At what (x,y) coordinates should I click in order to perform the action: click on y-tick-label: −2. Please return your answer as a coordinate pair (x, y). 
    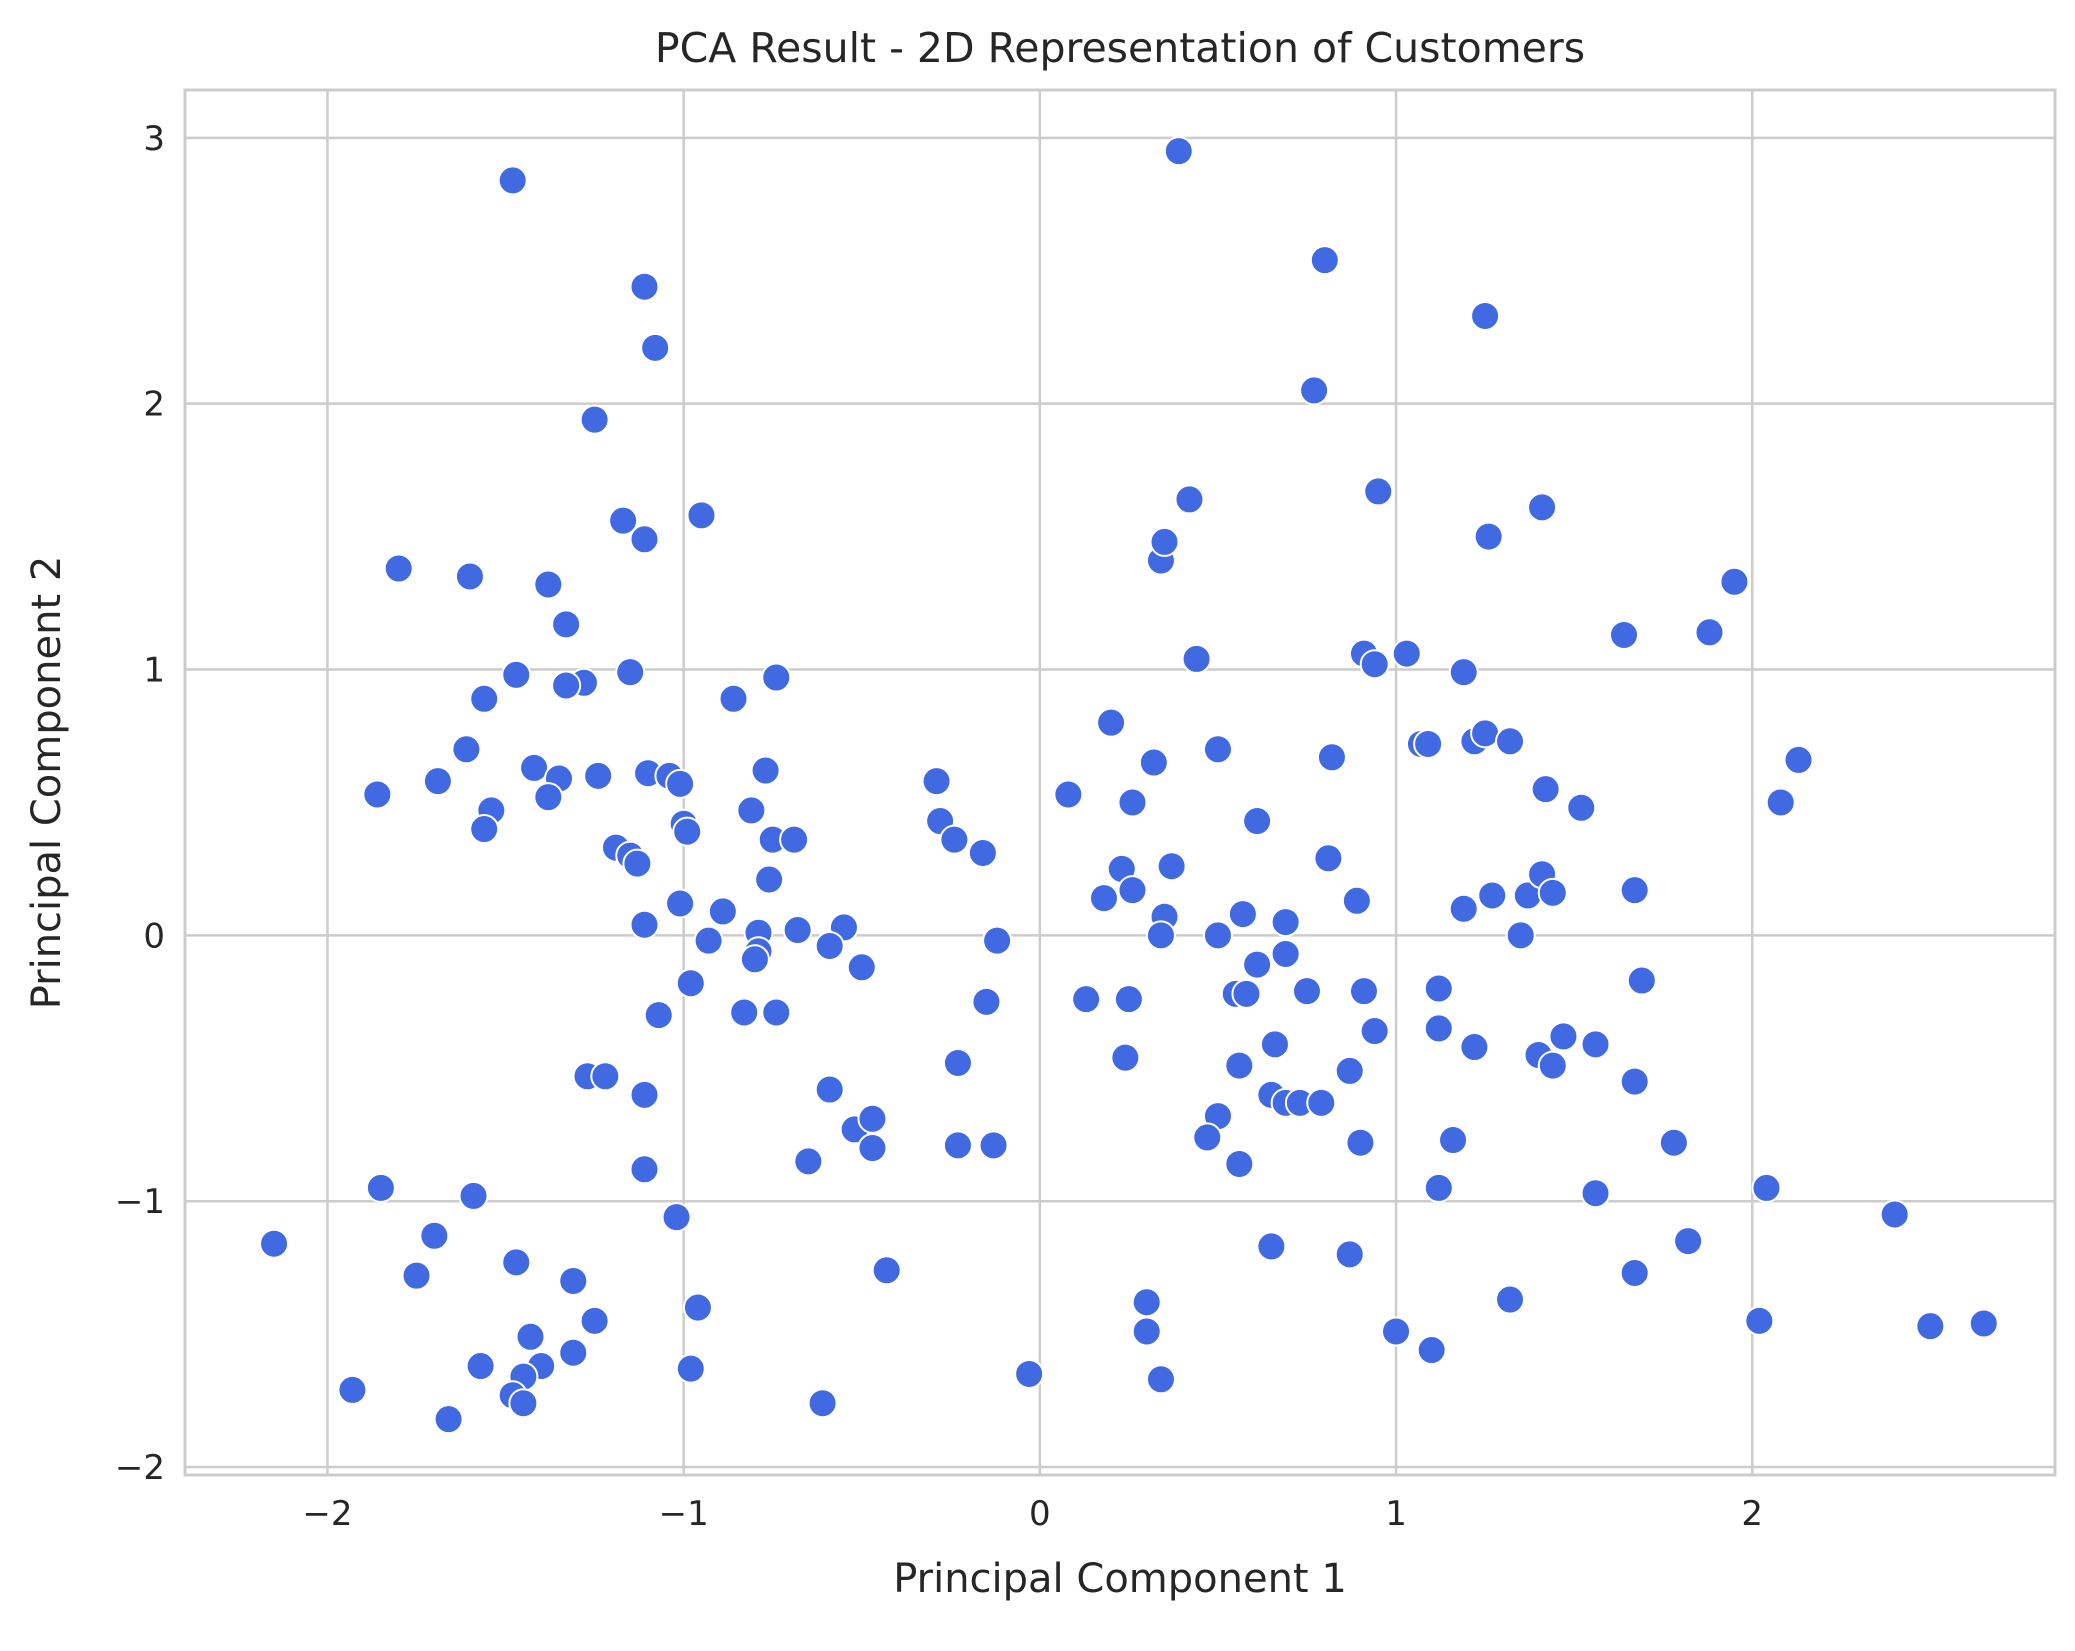
    Looking at the image, I should click on (140, 1468).